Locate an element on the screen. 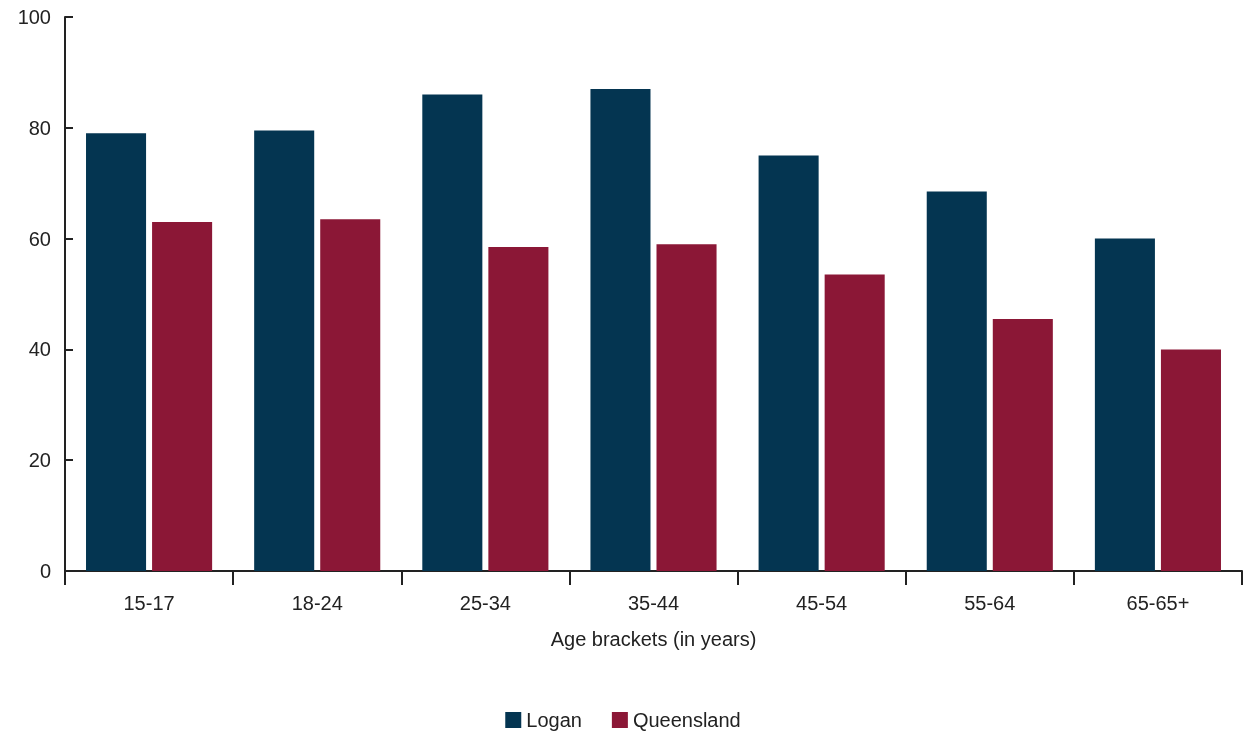 The image size is (1246, 735). x-tick-label: 55-64 is located at coordinates (990, 603).